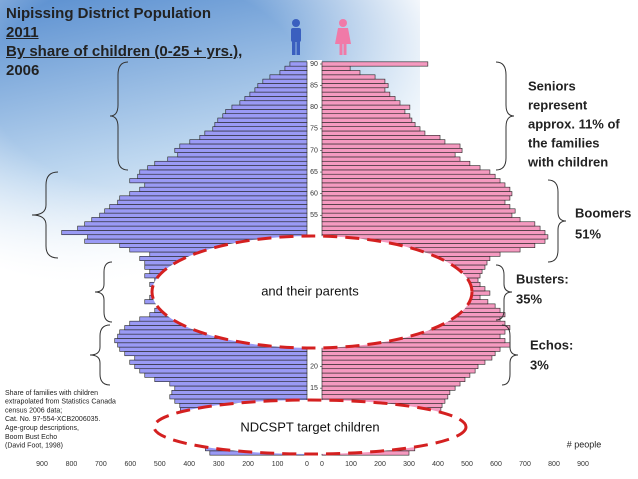  Describe the element at coordinates (314, 172) in the screenshot. I see `y-tick-label: 65` at that location.